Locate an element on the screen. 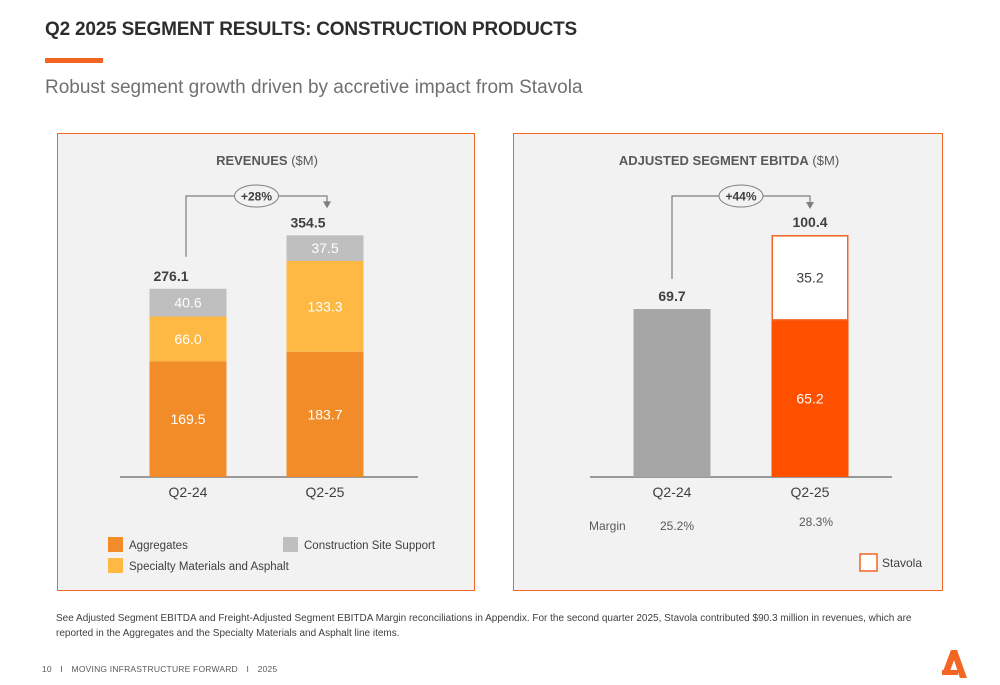 The height and width of the screenshot is (685, 1000). revenues-legend-label: Construction Site Support is located at coordinates (370, 546).